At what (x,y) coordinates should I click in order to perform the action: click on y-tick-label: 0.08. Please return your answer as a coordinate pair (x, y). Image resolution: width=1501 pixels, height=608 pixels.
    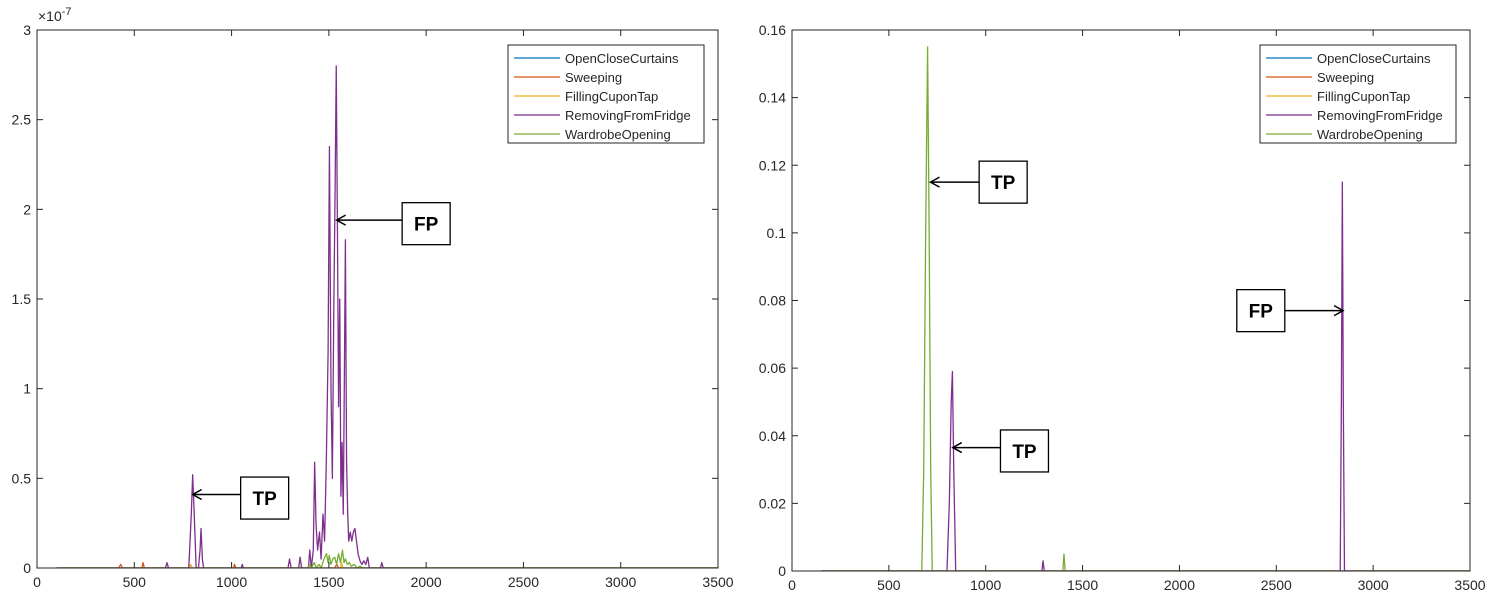
    Looking at the image, I should click on (772, 301).